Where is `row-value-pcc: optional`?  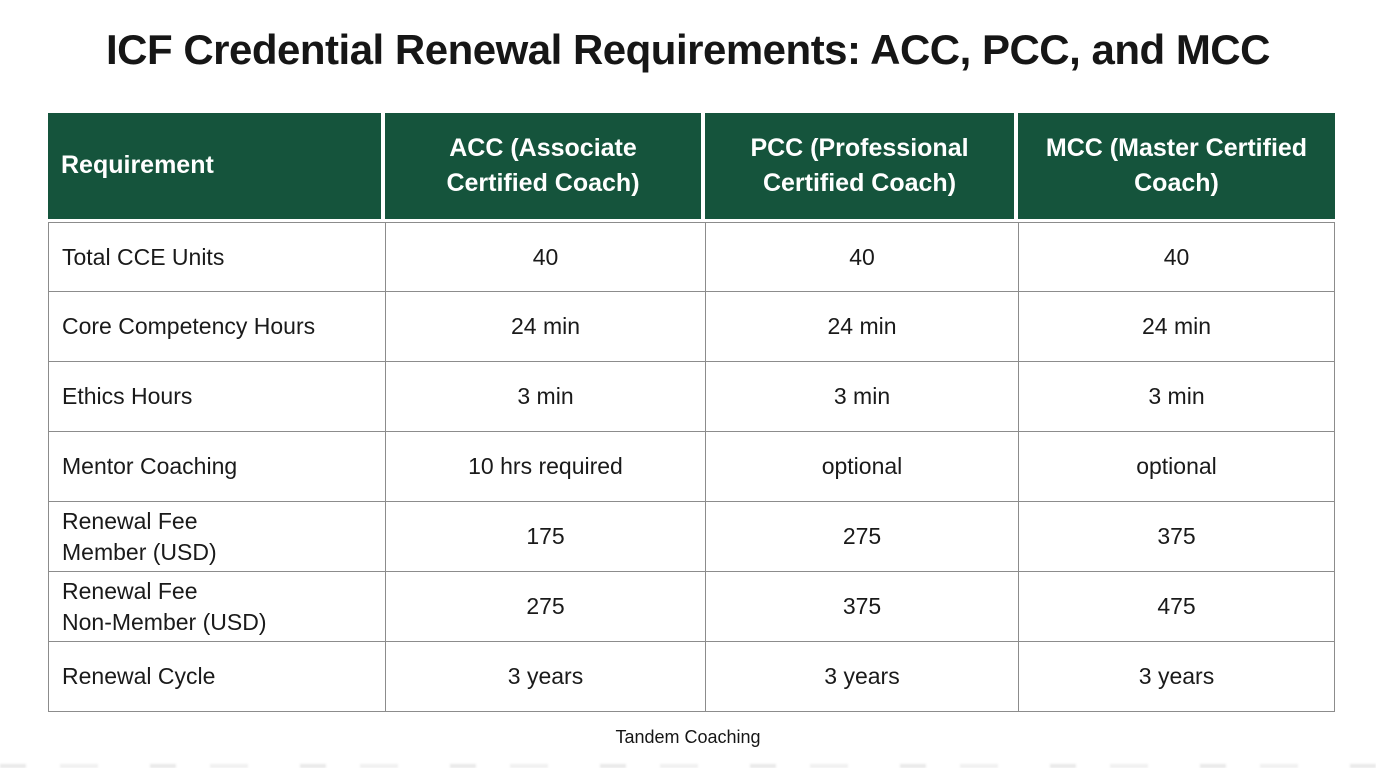
row-value-pcc: optional is located at coordinates (861, 467).